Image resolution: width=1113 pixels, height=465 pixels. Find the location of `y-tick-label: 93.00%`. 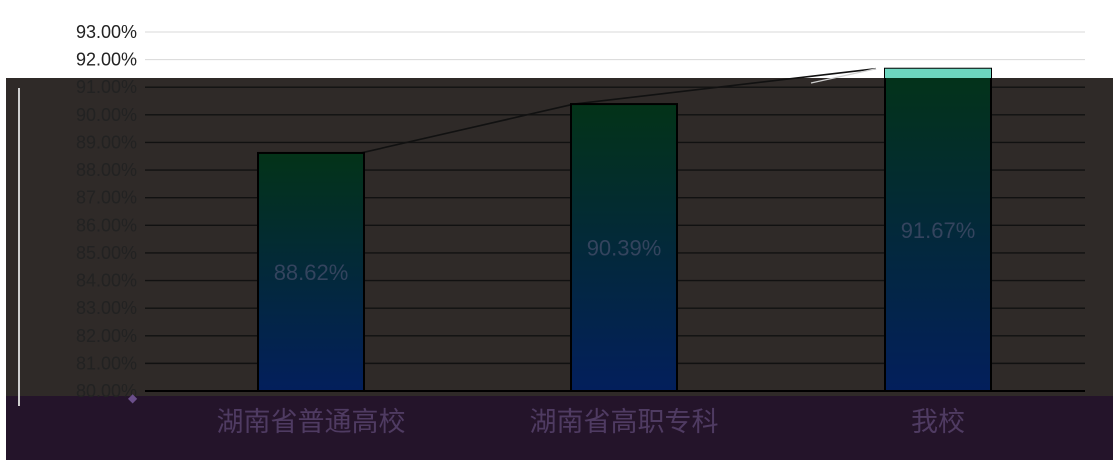

y-tick-label: 93.00% is located at coordinates (106, 32).